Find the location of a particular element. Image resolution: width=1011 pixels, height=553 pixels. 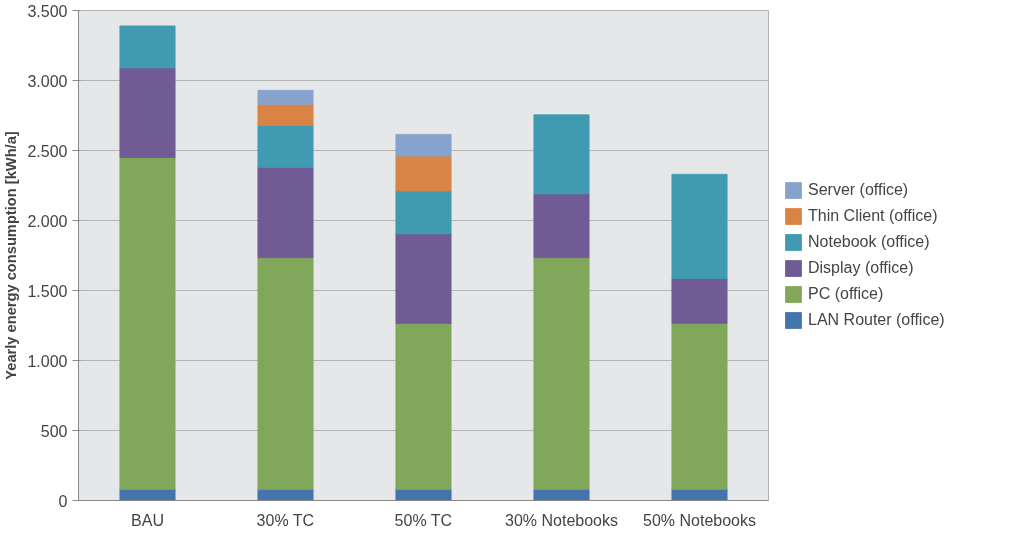

legend-label: PC (office) is located at coordinates (846, 294).